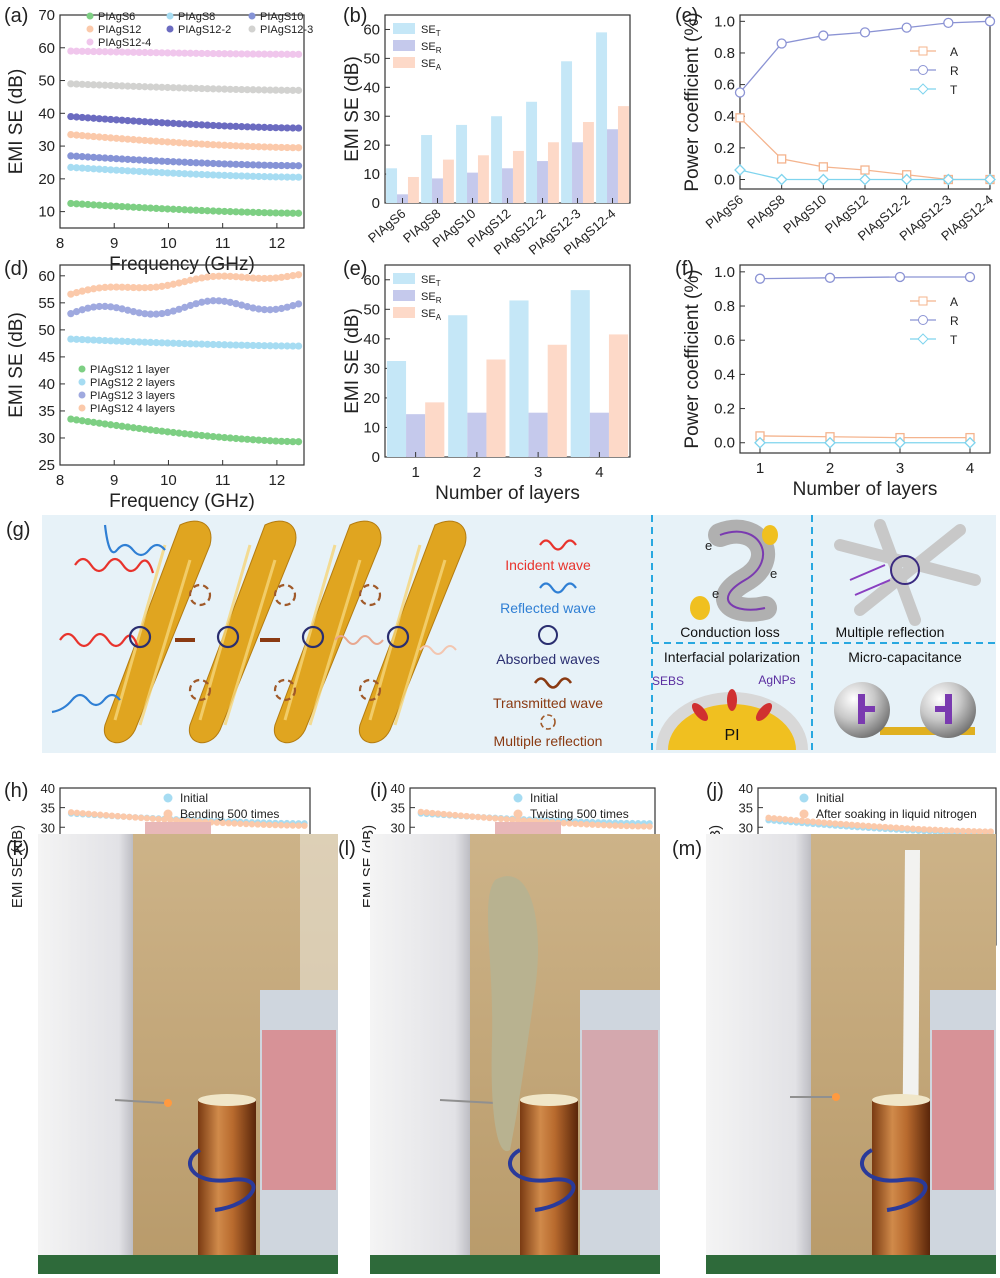 This screenshot has height=1278, width=1000. I want to click on legend-label: SET, so click(431, 281).